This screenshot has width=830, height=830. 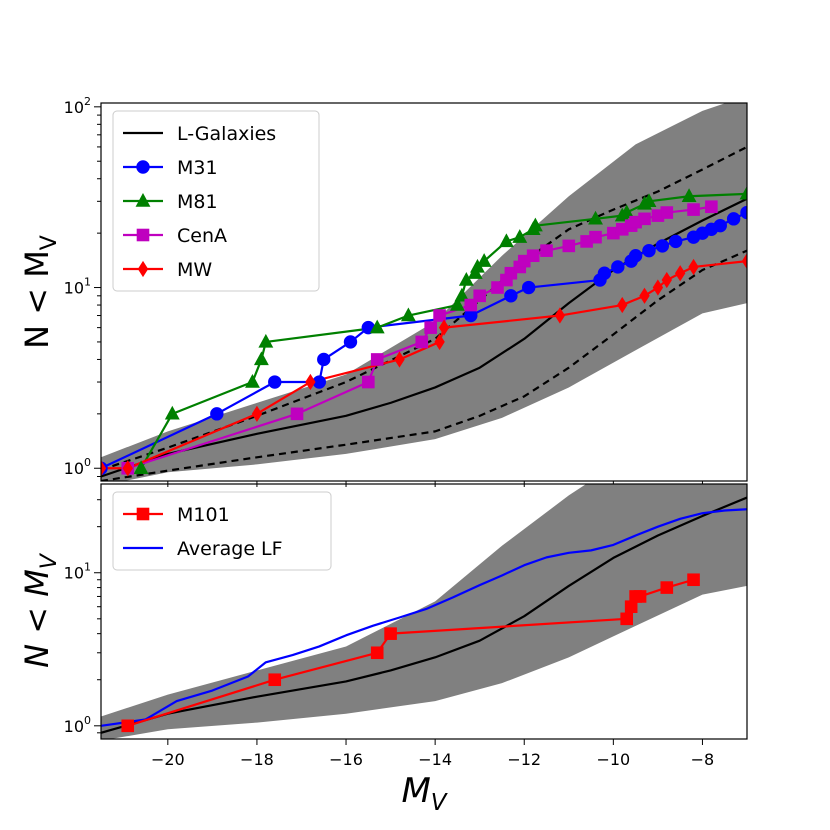 What do you see at coordinates (524, 759) in the screenshot?
I see `x-tick-label: −12` at bounding box center [524, 759].